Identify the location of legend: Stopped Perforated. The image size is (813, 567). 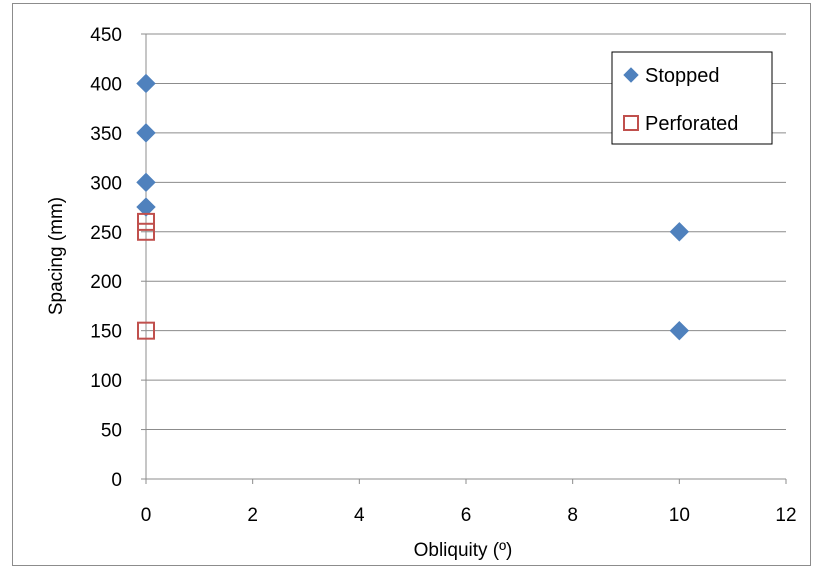
(692, 98).